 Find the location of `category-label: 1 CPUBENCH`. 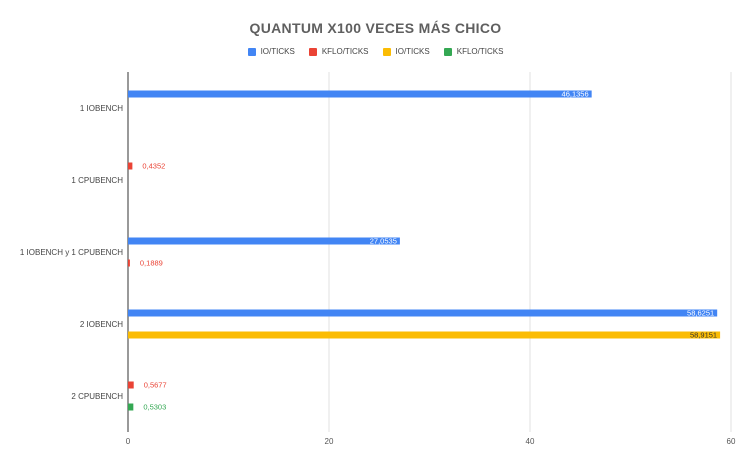

category-label: 1 CPUBENCH is located at coordinates (97, 180).